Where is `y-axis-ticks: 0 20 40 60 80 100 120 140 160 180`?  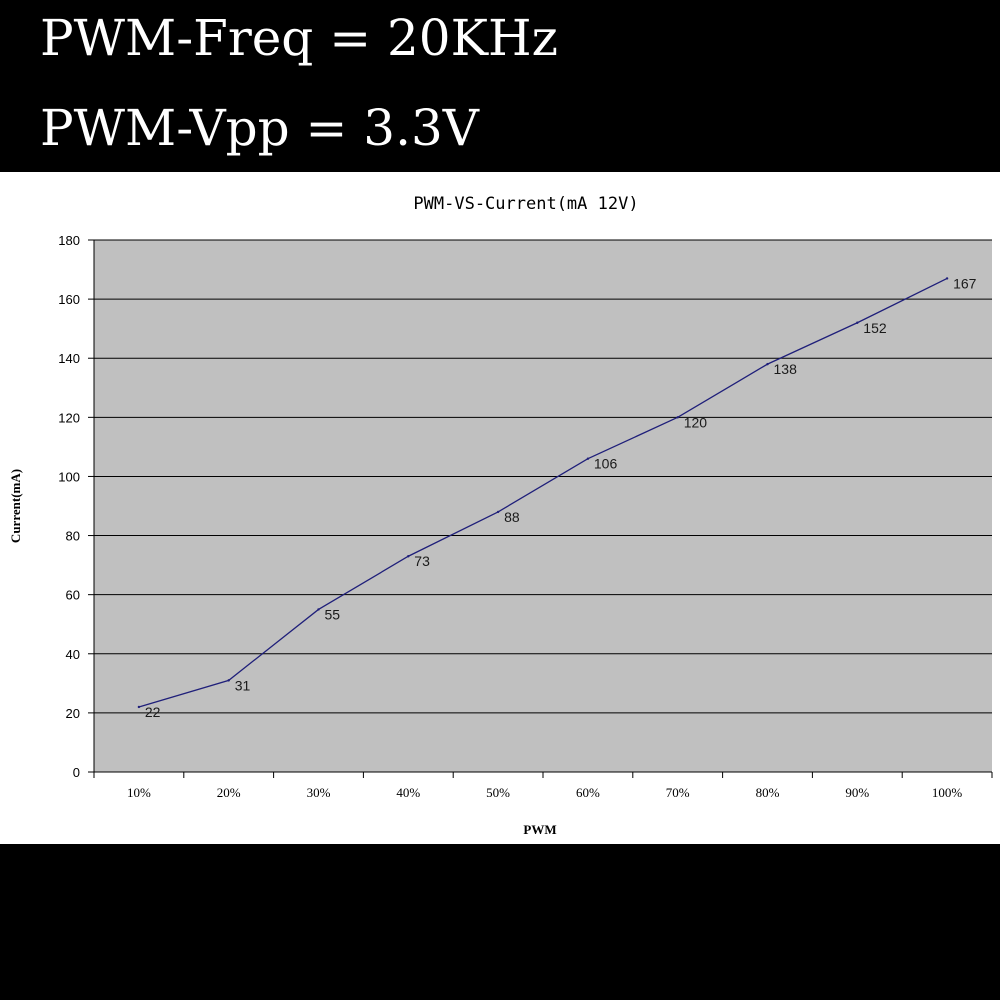 y-axis-ticks: 0 20 40 60 80 100 120 140 160 180 is located at coordinates (76, 506).